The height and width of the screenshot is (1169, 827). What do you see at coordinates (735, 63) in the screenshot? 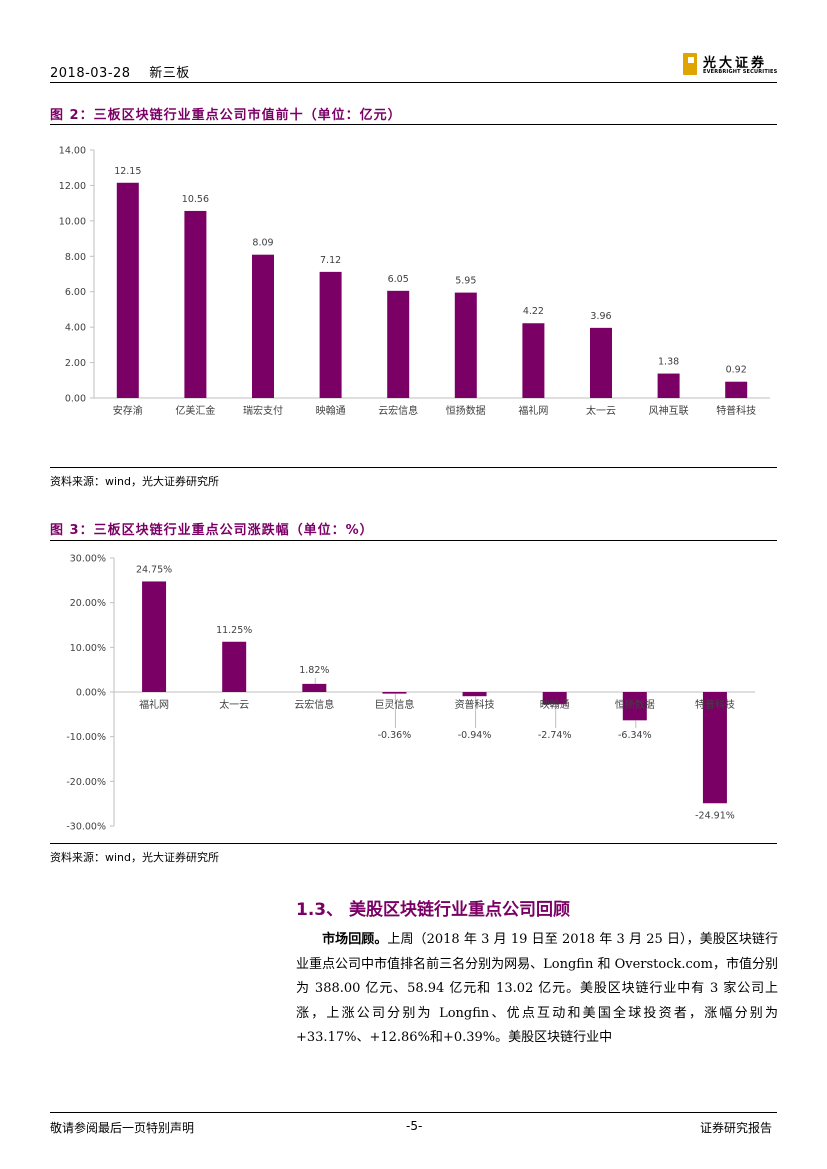
I see `logo-name-cn: 光大证券` at bounding box center [735, 63].